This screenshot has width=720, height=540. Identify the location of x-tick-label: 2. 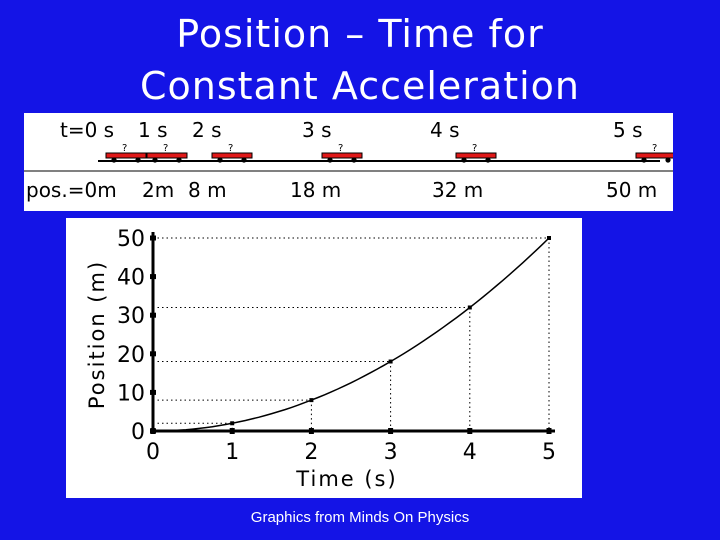
(311, 452).